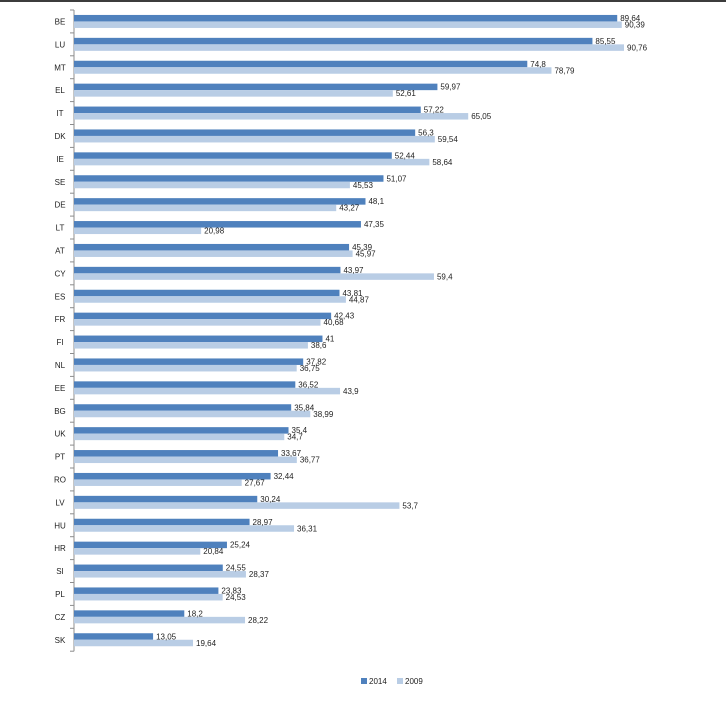 This screenshot has width=726, height=701. What do you see at coordinates (60, 228) in the screenshot?
I see `category-label-lt: LT` at bounding box center [60, 228].